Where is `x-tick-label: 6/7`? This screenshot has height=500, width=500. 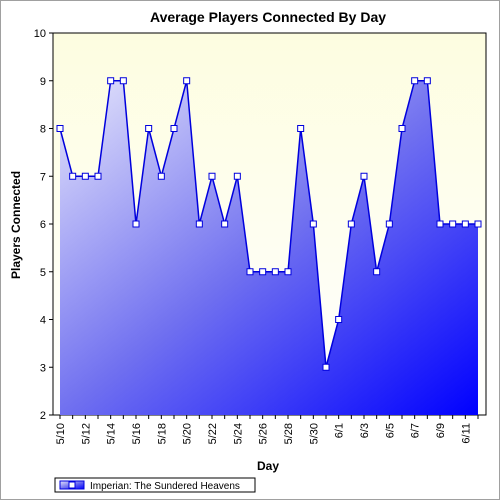 x-tick-label: 6/7 is located at coordinates (416, 430).